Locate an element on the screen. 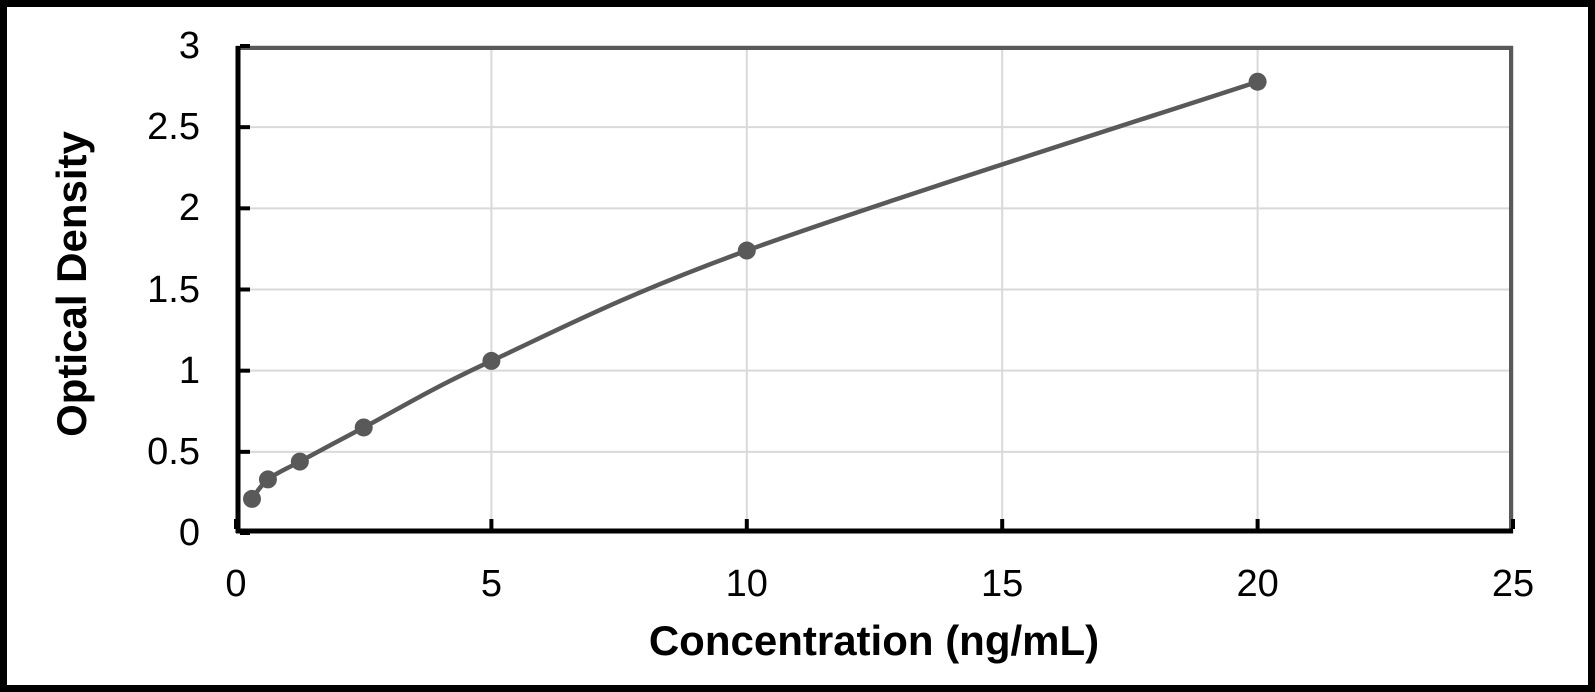 Image resolution: width=1595 pixels, height=692 pixels. x-tick-label: 20 is located at coordinates (1257, 584).